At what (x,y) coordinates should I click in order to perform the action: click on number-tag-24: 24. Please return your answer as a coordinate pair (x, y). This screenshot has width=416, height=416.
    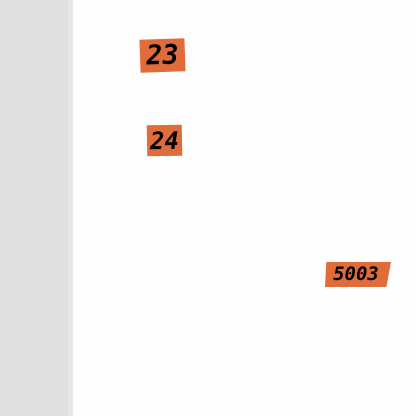
    Looking at the image, I should click on (164, 140).